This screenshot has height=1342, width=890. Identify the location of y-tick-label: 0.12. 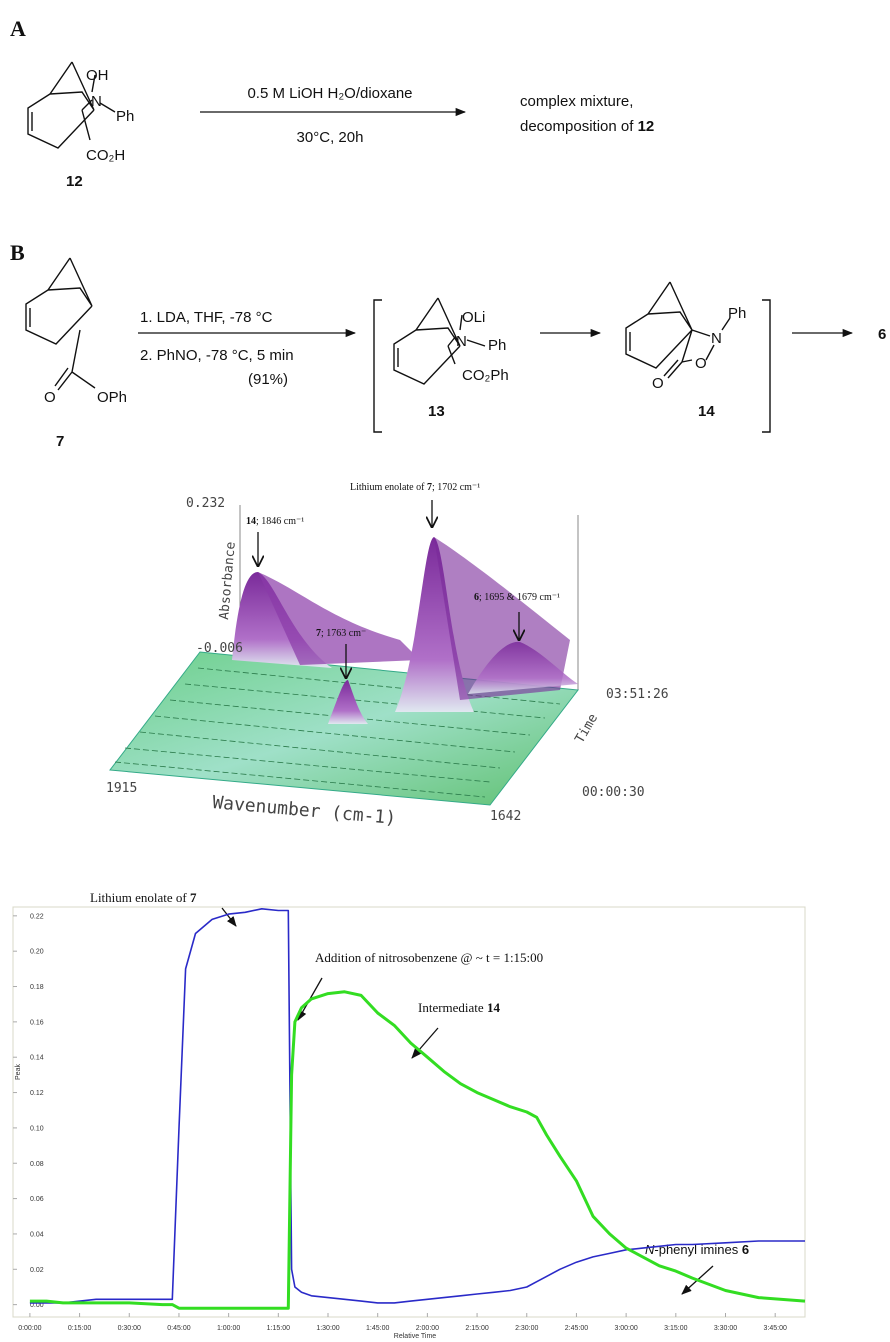
(37, 1093).